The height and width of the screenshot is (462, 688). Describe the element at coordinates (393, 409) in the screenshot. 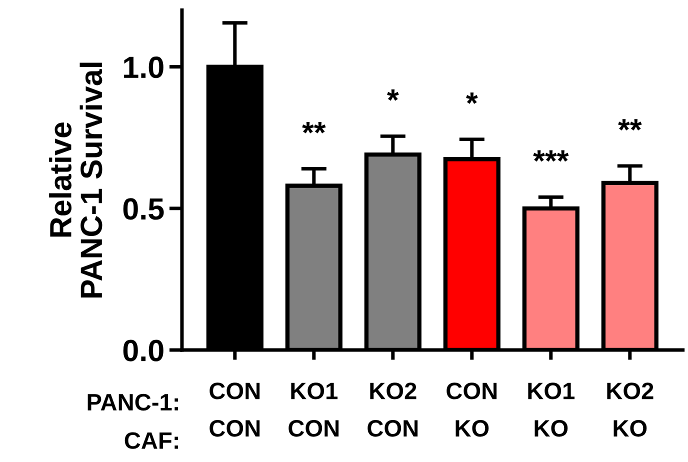

I see `x-tick-label: KO2 CON` at that location.